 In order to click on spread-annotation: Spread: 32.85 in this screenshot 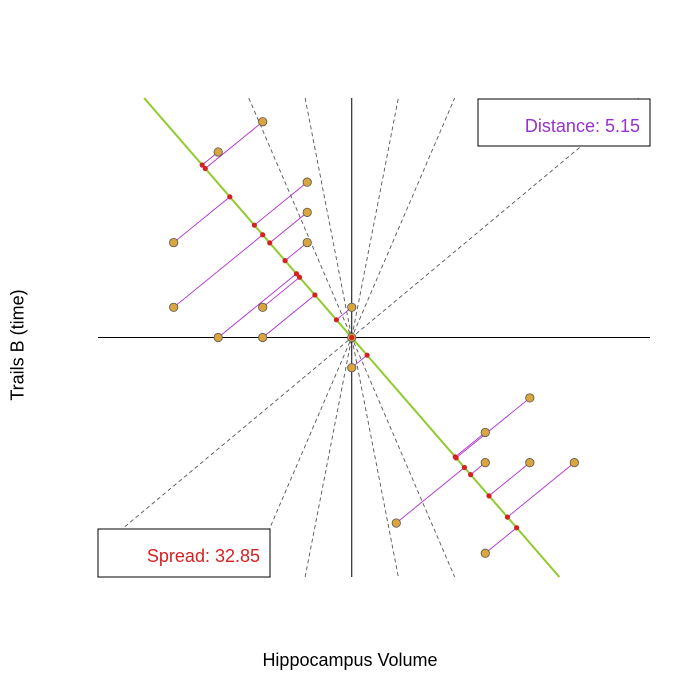, I will do `click(184, 553)`.